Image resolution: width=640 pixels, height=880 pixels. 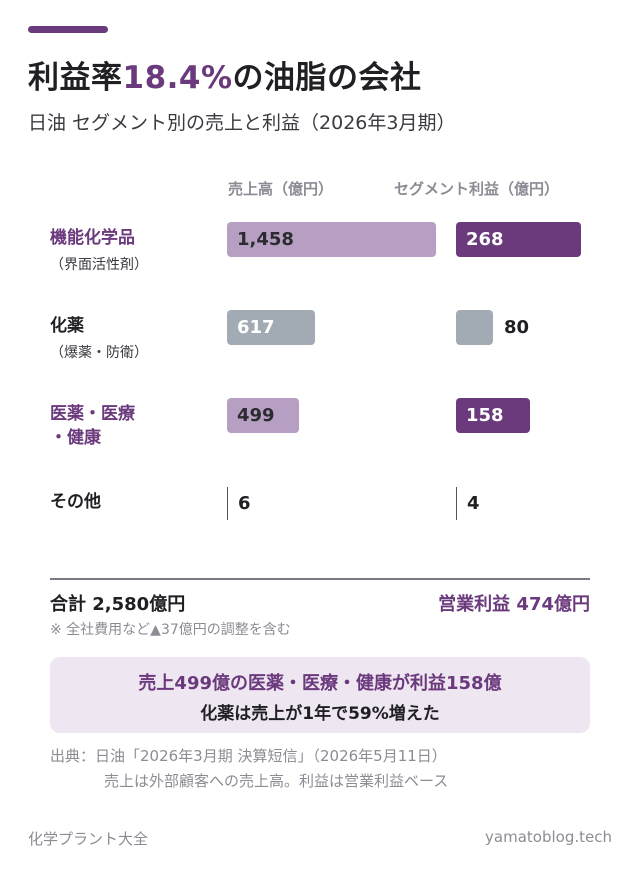 What do you see at coordinates (92, 238) in the screenshot?
I see `segment-name: 機能化学品` at bounding box center [92, 238].